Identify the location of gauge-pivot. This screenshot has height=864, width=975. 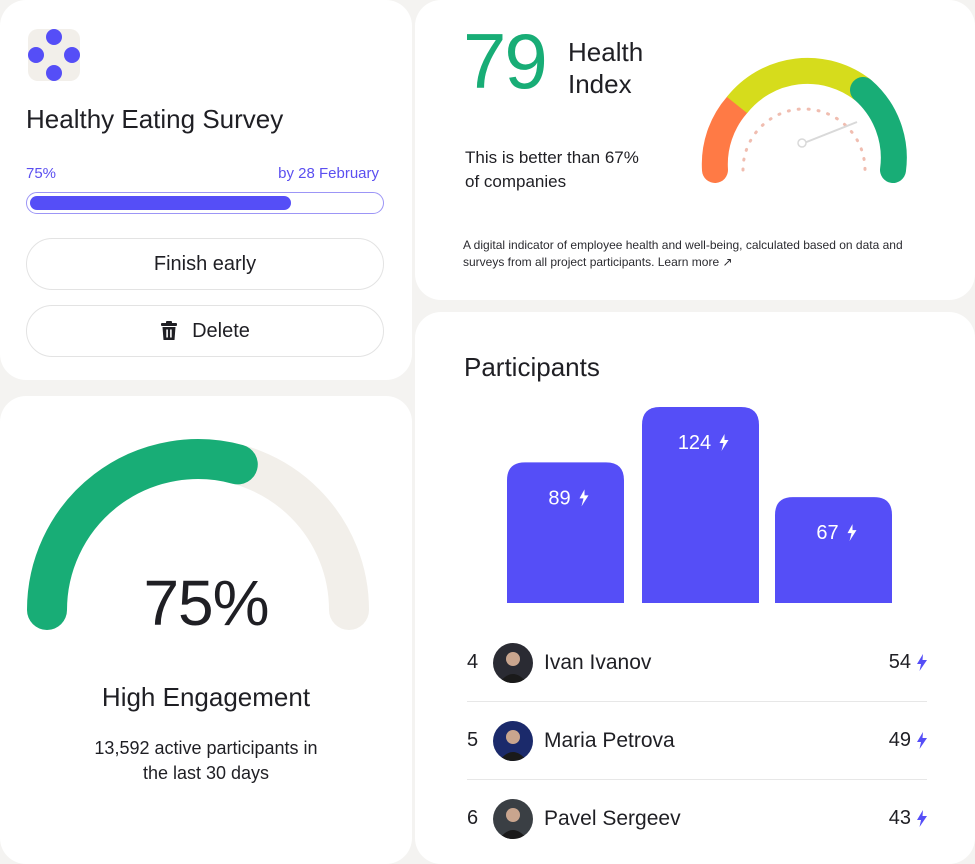
(802, 143).